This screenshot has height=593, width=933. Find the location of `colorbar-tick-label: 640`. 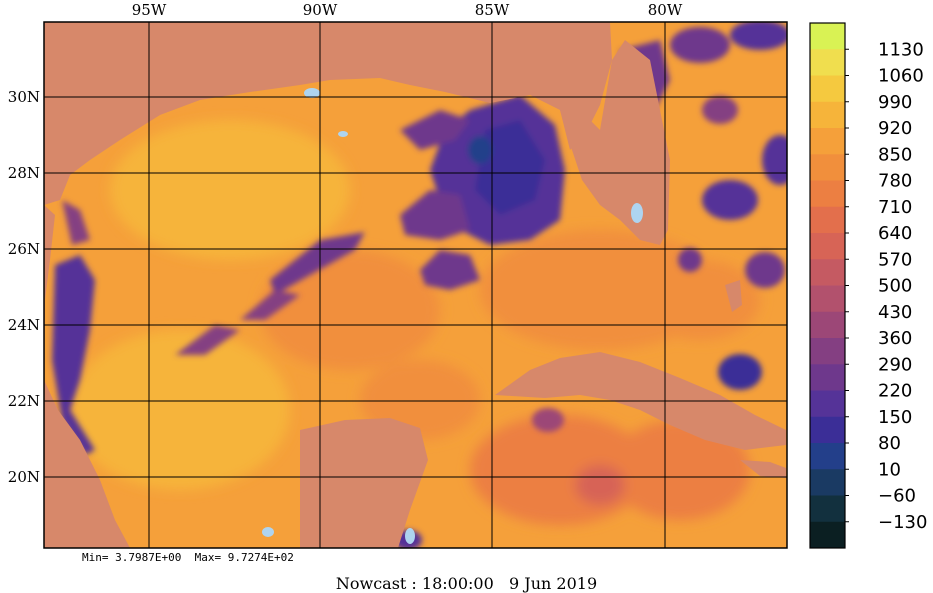

colorbar-tick-label: 640 is located at coordinates (895, 233).